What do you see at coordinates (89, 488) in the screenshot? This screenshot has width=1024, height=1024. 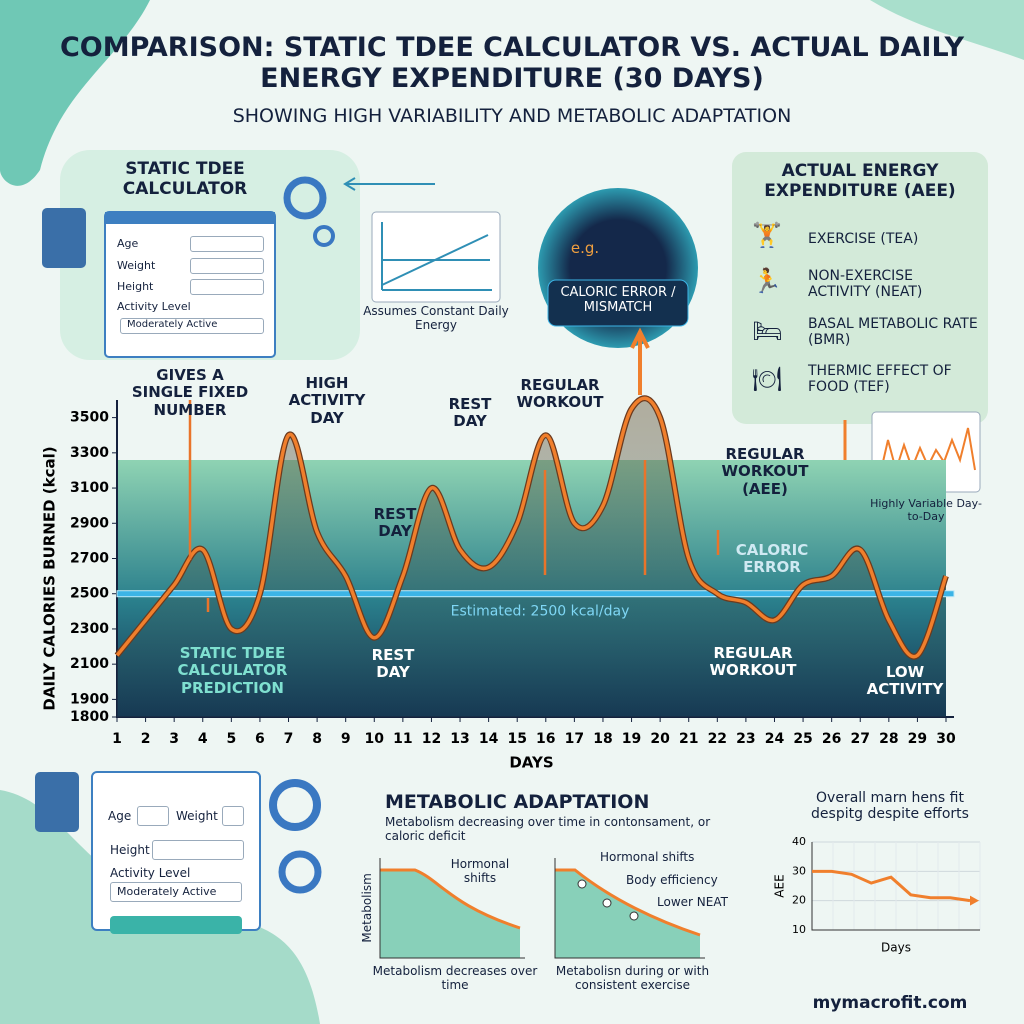 I see `y-tick-label: 3100` at bounding box center [89, 488].